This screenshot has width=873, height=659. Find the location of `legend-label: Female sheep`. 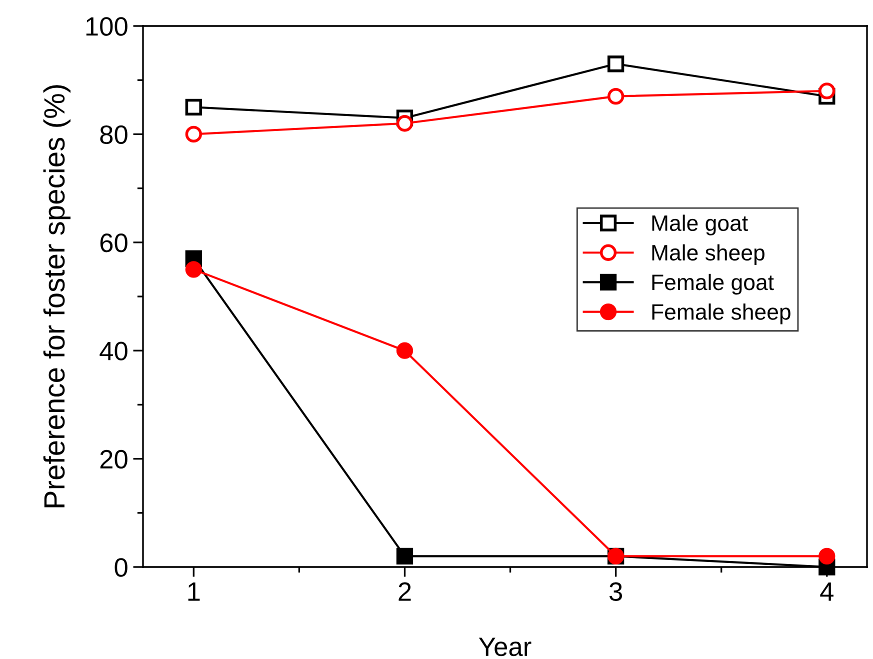

legend-label: Female sheep is located at coordinates (721, 314).